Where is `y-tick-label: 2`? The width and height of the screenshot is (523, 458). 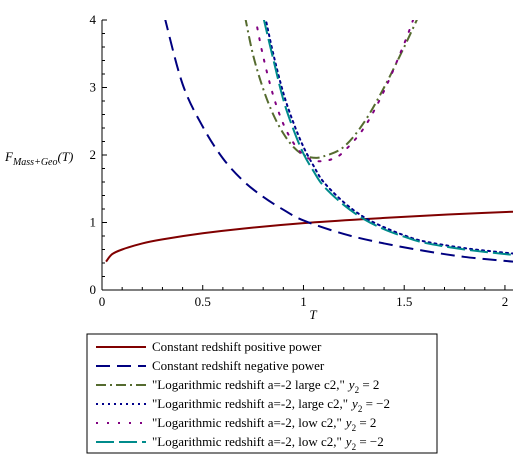 y-tick-label: 2 is located at coordinates (93, 154).